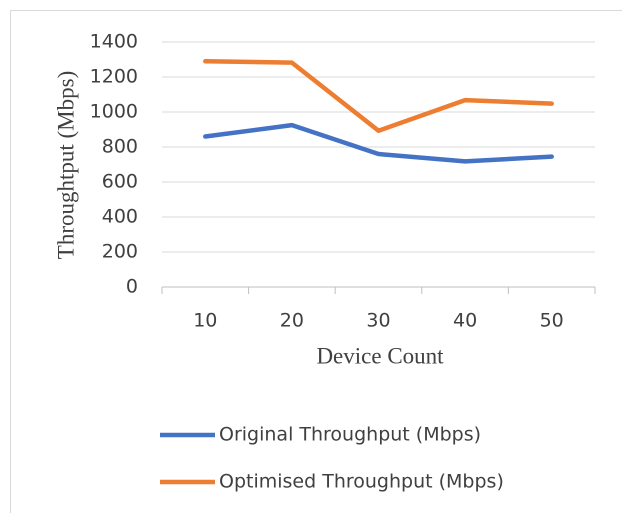 This screenshot has width=622, height=513. I want to click on y-axis-title: Throughtput (Mbps), so click(65, 165).